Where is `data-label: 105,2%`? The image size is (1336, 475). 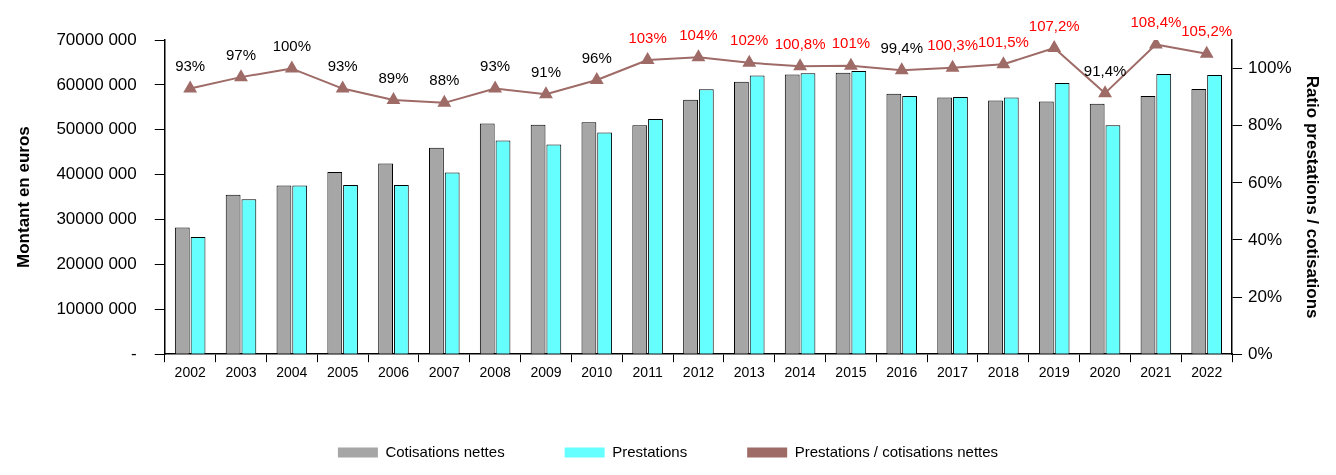 data-label: 105,2% is located at coordinates (1207, 31).